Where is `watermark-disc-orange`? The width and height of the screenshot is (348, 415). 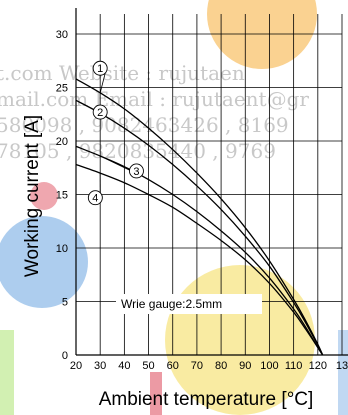 watermark-disc-orange is located at coordinates (262, 34).